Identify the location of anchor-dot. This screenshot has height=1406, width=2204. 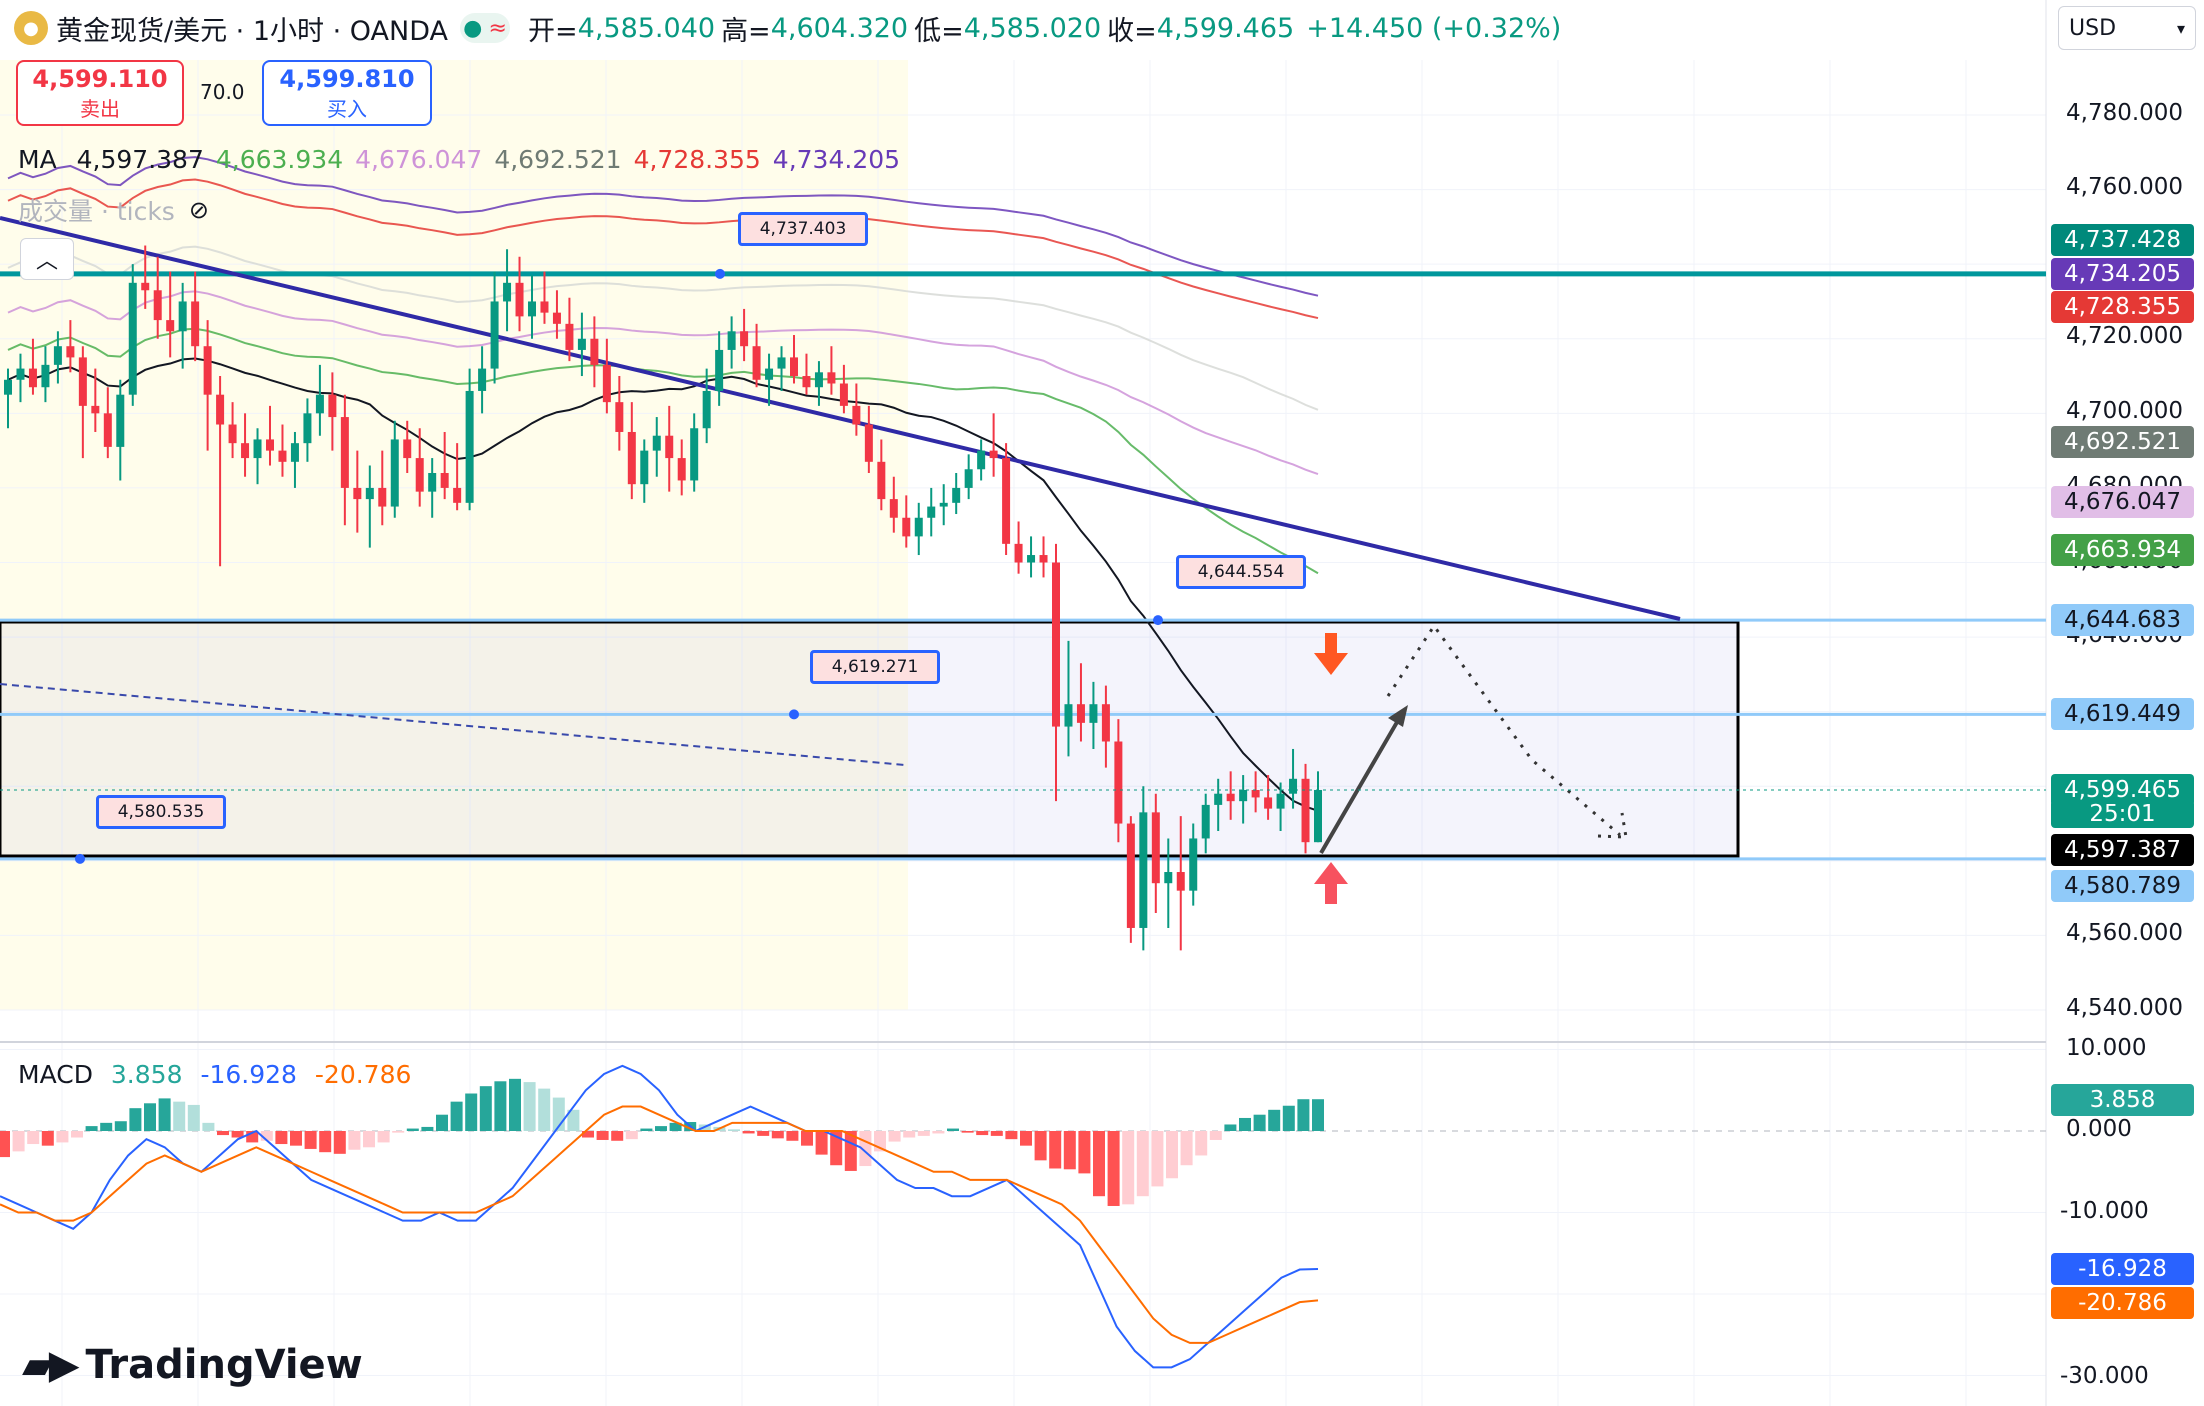
(80, 858).